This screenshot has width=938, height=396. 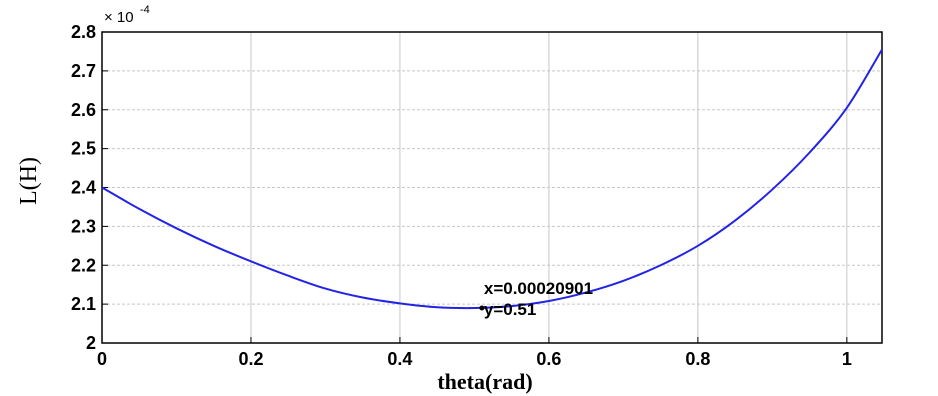 What do you see at coordinates (119, 17) in the screenshot?
I see `y-multiplier-label: × 10` at bounding box center [119, 17].